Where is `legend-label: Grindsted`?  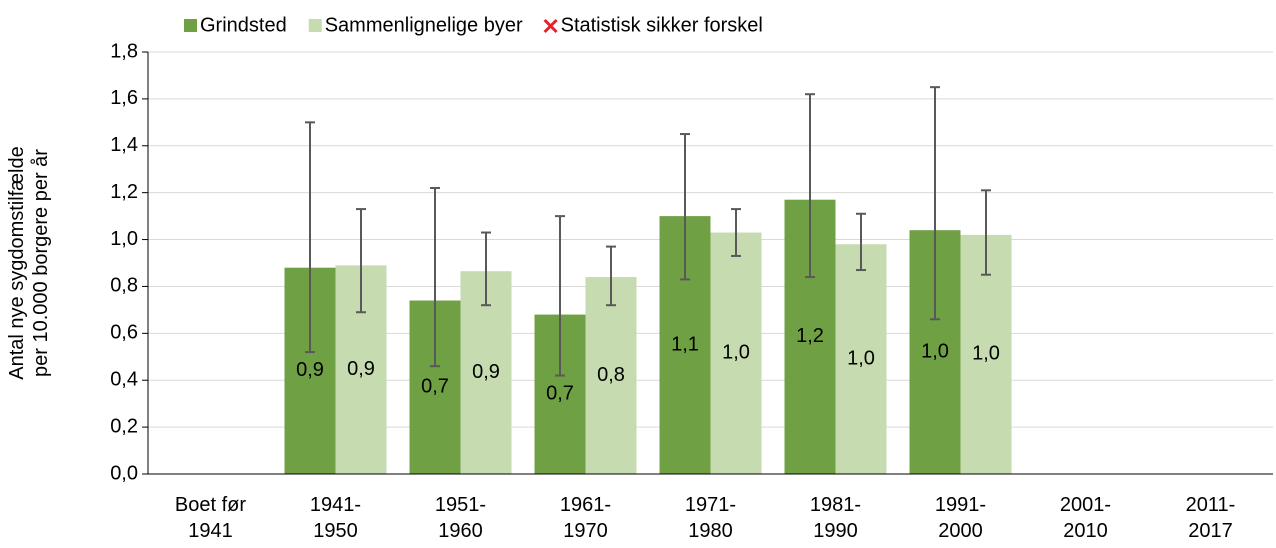 legend-label: Grindsted is located at coordinates (243, 25).